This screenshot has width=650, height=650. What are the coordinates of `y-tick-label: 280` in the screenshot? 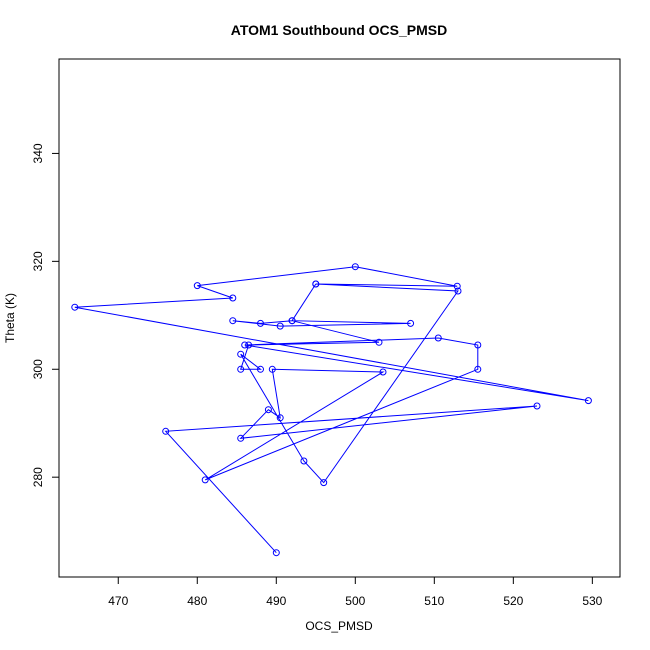 It's located at (38, 477).